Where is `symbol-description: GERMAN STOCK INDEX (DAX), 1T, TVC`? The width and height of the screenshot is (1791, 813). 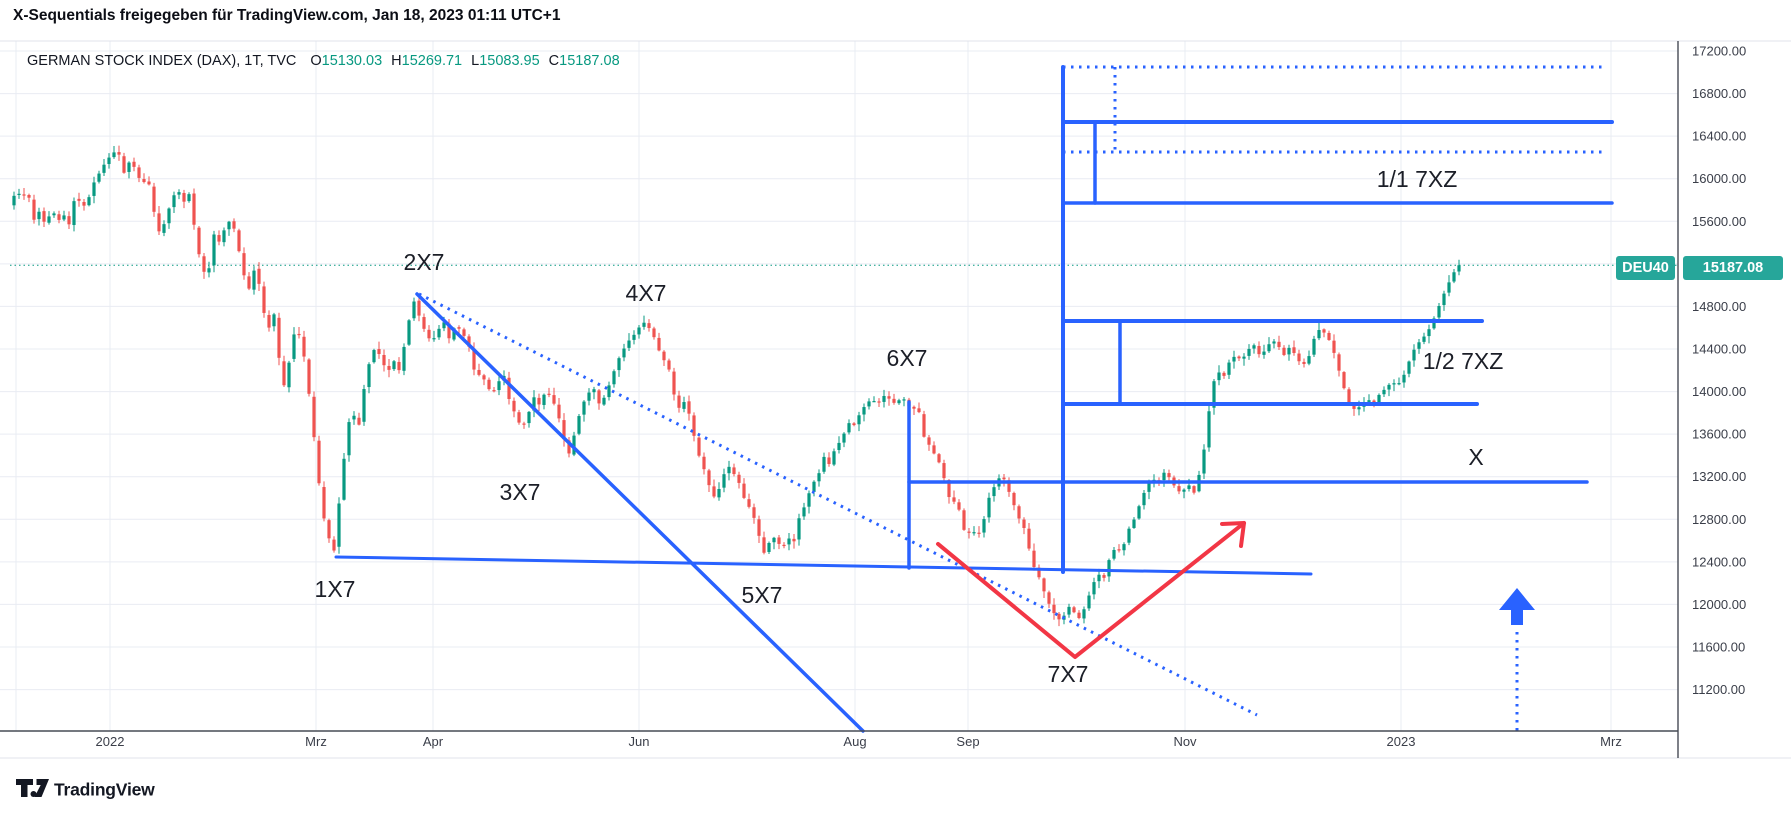
symbol-description: GERMAN STOCK INDEX (DAX), 1T, TVC is located at coordinates (162, 61).